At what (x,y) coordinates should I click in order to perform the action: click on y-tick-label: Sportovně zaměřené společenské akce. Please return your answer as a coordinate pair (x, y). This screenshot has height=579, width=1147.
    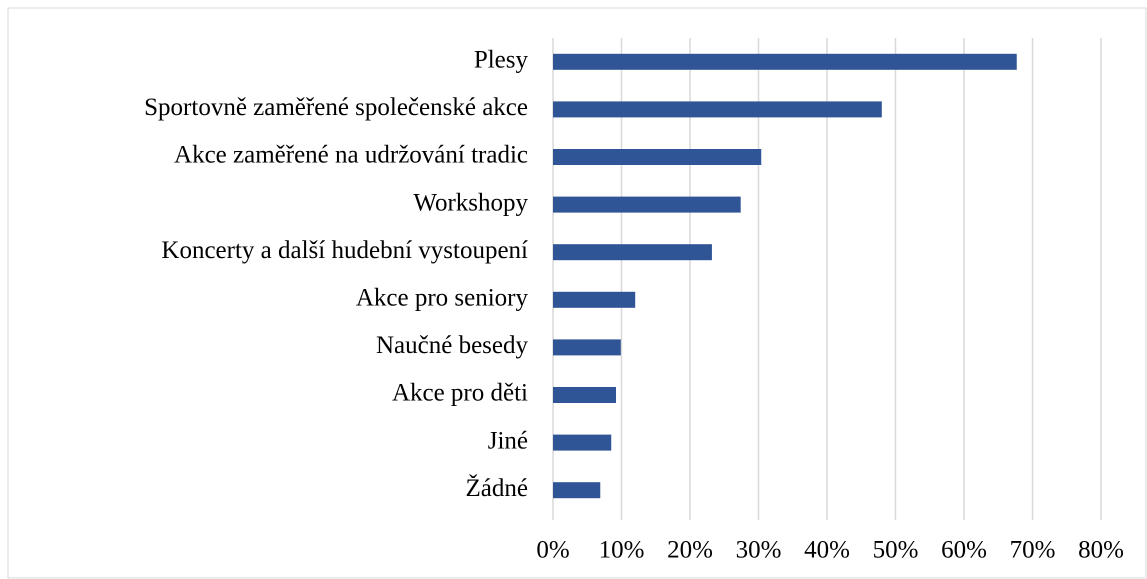
    Looking at the image, I should click on (336, 107).